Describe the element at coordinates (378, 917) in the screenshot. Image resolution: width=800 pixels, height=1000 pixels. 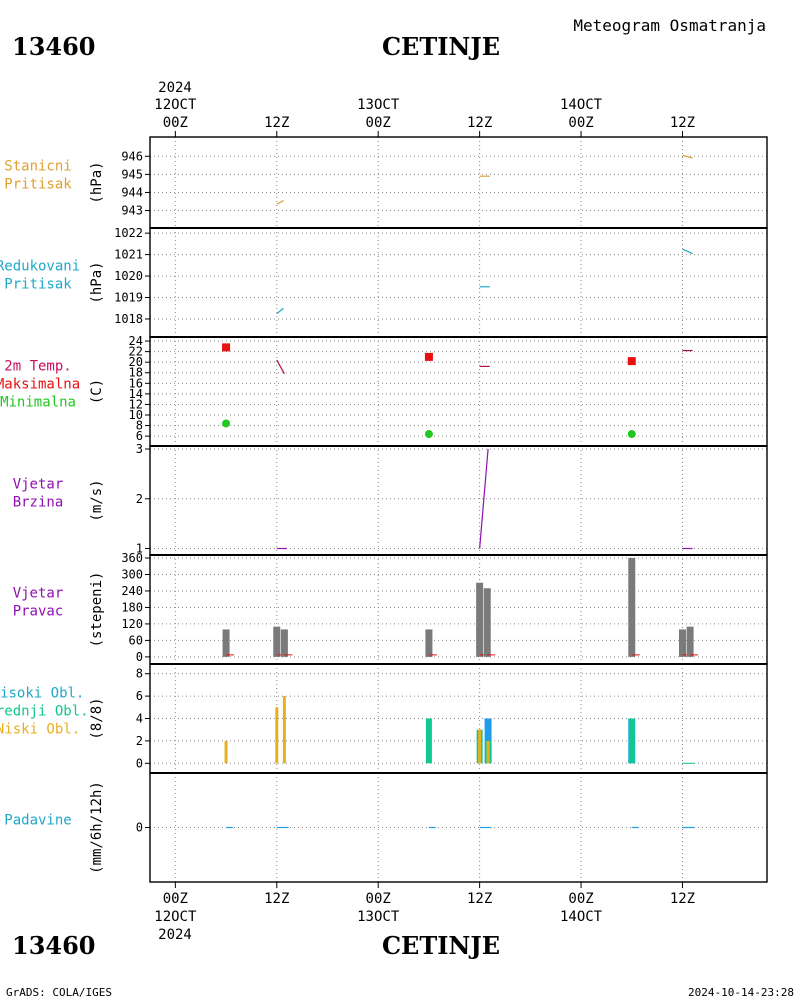
I see `bottom-date-label: 13OCT` at that location.